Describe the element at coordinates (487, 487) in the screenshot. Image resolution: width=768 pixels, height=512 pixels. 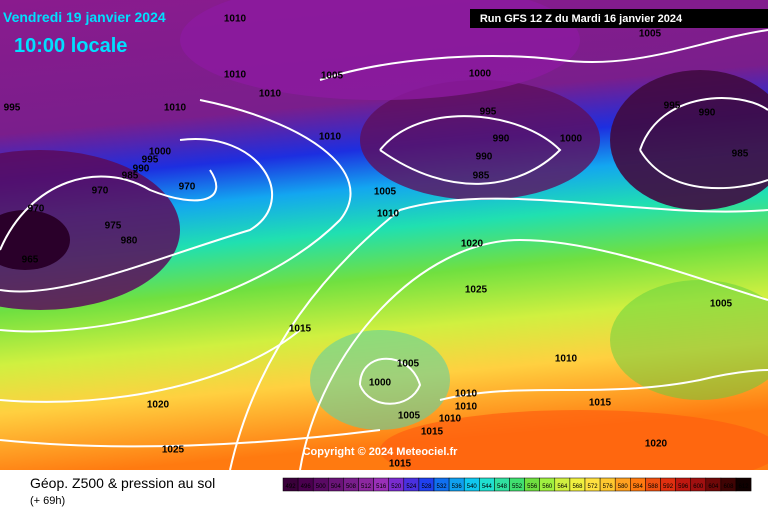
I see `scale-label: 544` at that location.